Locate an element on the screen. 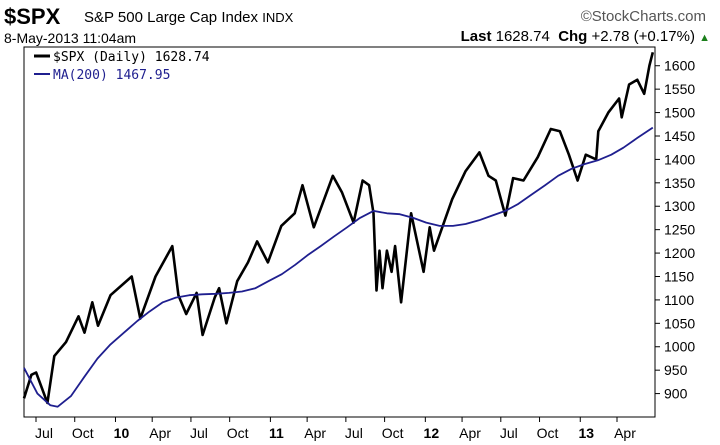 This screenshot has height=445, width=720. index-name: S&P 500 Large Cap Index INDX is located at coordinates (188, 17).